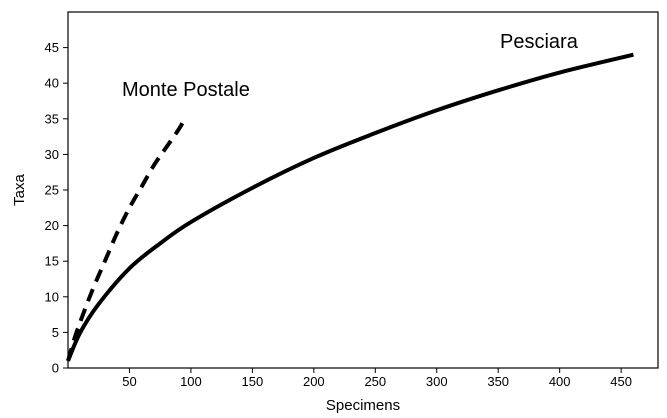  What do you see at coordinates (19, 190) in the screenshot?
I see `y-axis-label: Taxa` at bounding box center [19, 190].